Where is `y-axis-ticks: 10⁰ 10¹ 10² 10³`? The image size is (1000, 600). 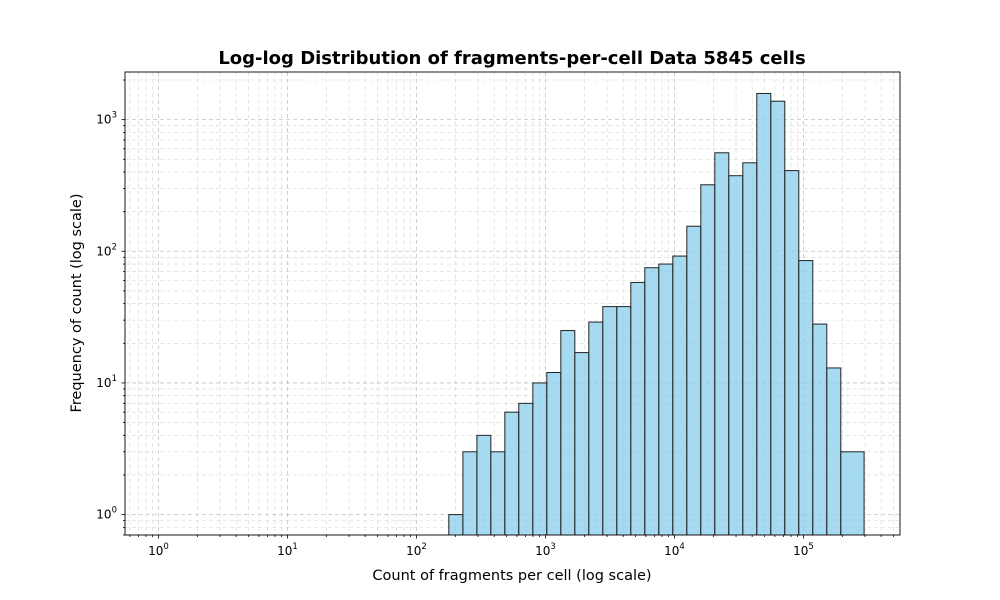 y-axis-ticks: 10⁰ 10¹ 10² 10³ is located at coordinates (110, 307).